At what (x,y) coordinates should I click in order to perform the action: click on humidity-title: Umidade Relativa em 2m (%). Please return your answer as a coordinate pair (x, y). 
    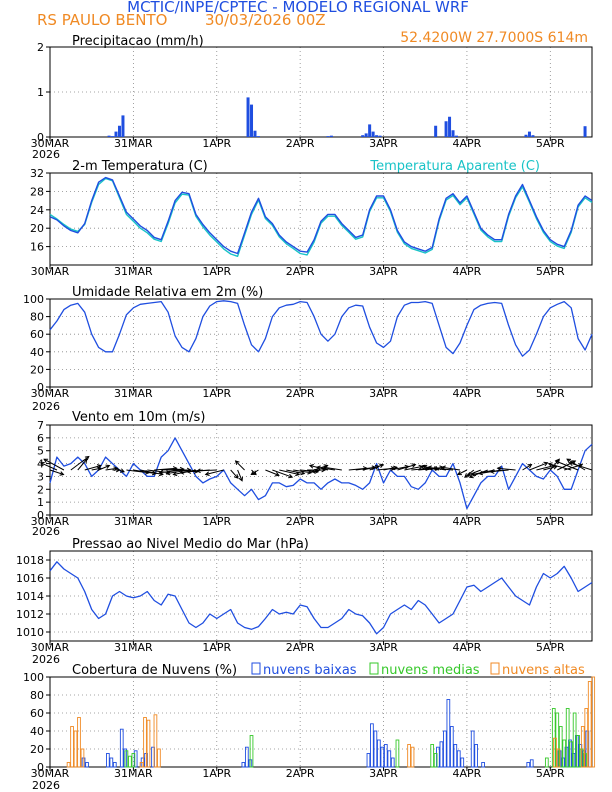
    Looking at the image, I should click on (167, 292).